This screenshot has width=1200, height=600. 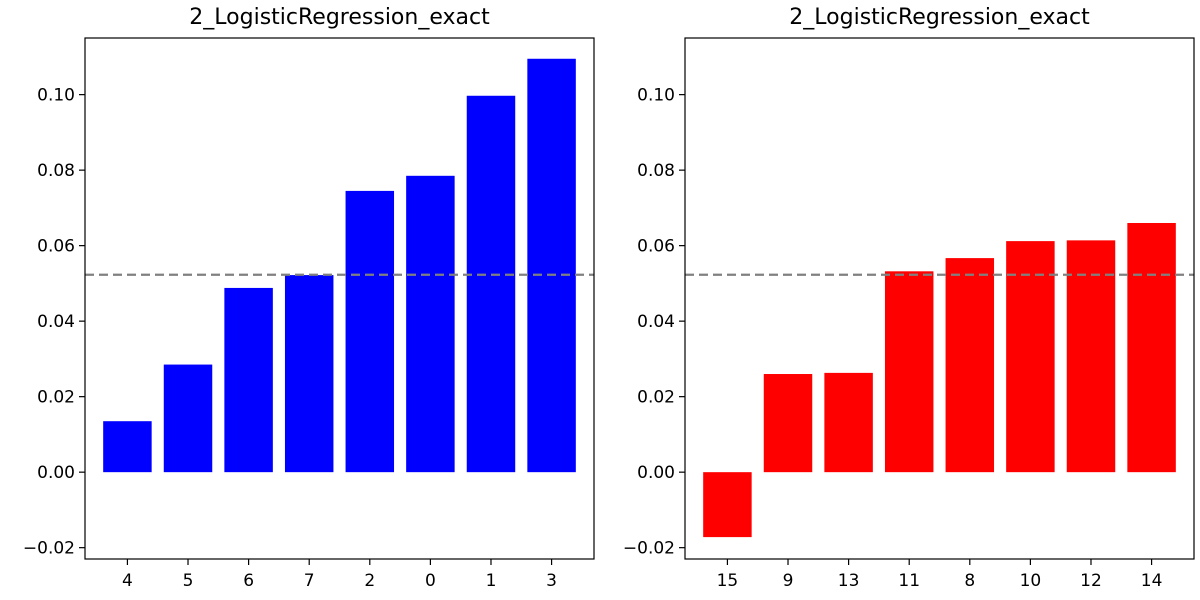 What do you see at coordinates (430, 581) in the screenshot?
I see `x-tick-label: 0` at bounding box center [430, 581].